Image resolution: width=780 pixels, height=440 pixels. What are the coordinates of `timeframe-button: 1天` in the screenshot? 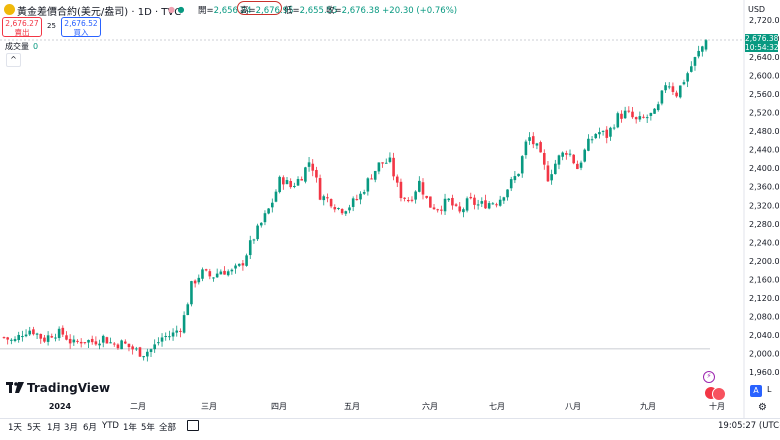 It's located at (15, 428).